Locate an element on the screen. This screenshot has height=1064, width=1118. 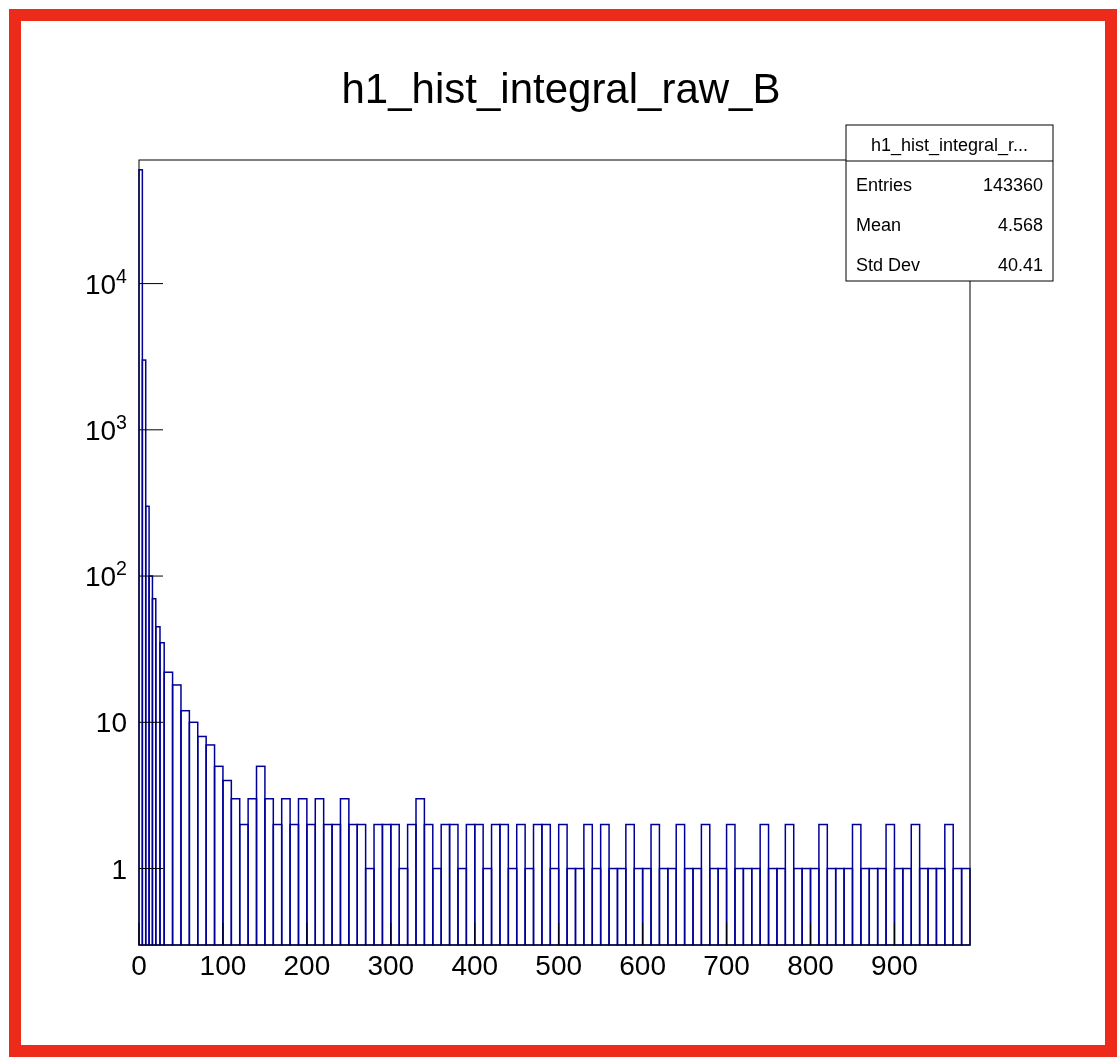
y-tick-label: 10$^{2}$ is located at coordinates (105, 575).